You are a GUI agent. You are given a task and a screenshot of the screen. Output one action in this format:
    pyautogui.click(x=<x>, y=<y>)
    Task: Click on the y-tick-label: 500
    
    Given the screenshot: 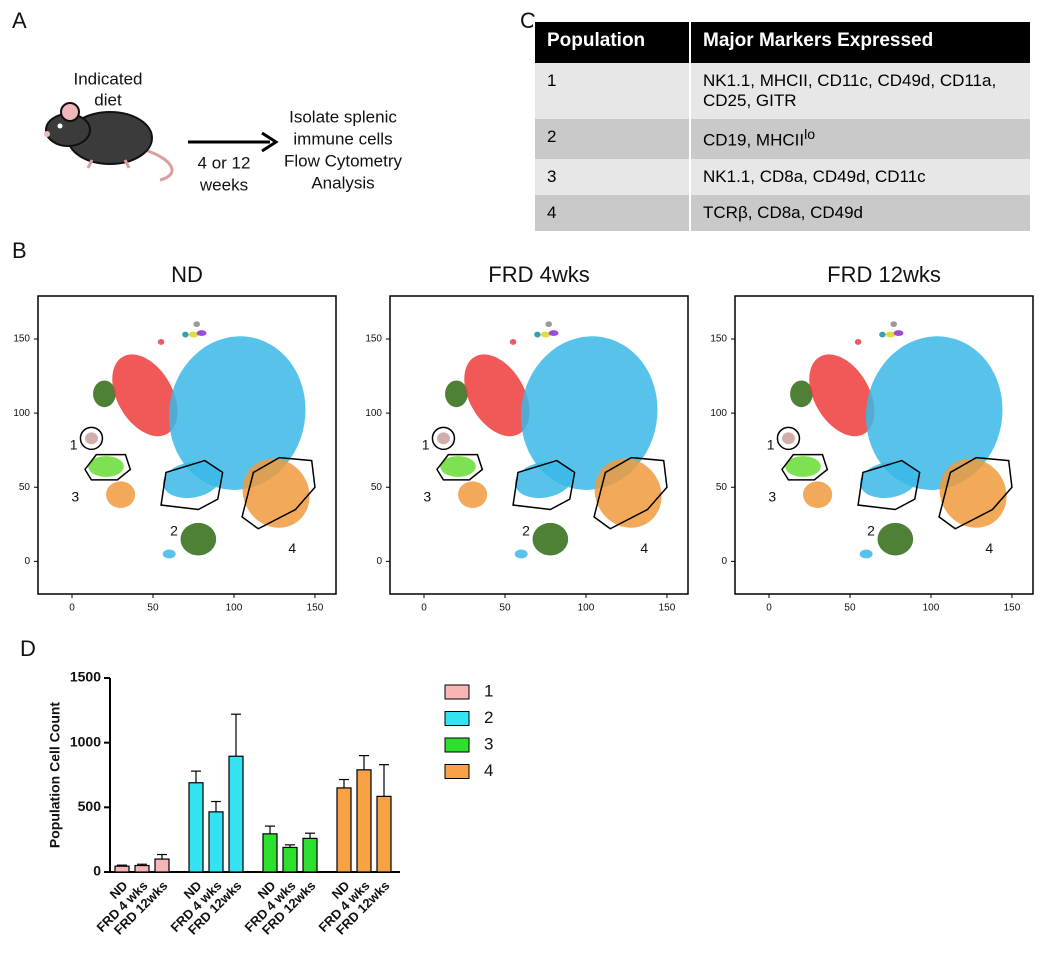 What is the action you would take?
    pyautogui.click(x=90, y=806)
    